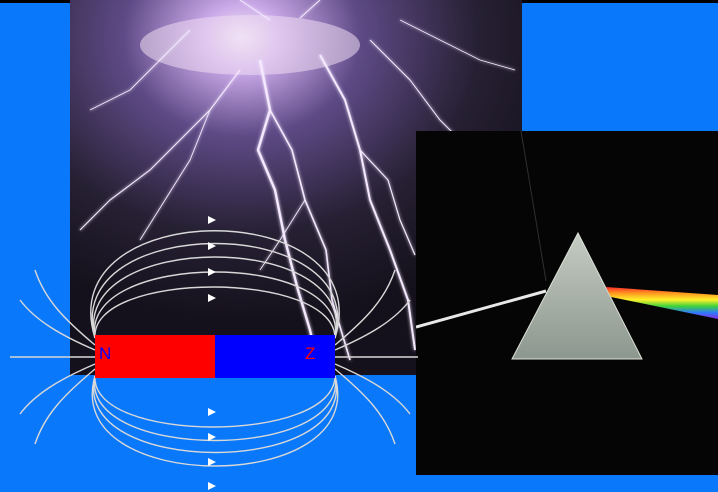  What do you see at coordinates (250, 45) in the screenshot?
I see `cloud-glow` at bounding box center [250, 45].